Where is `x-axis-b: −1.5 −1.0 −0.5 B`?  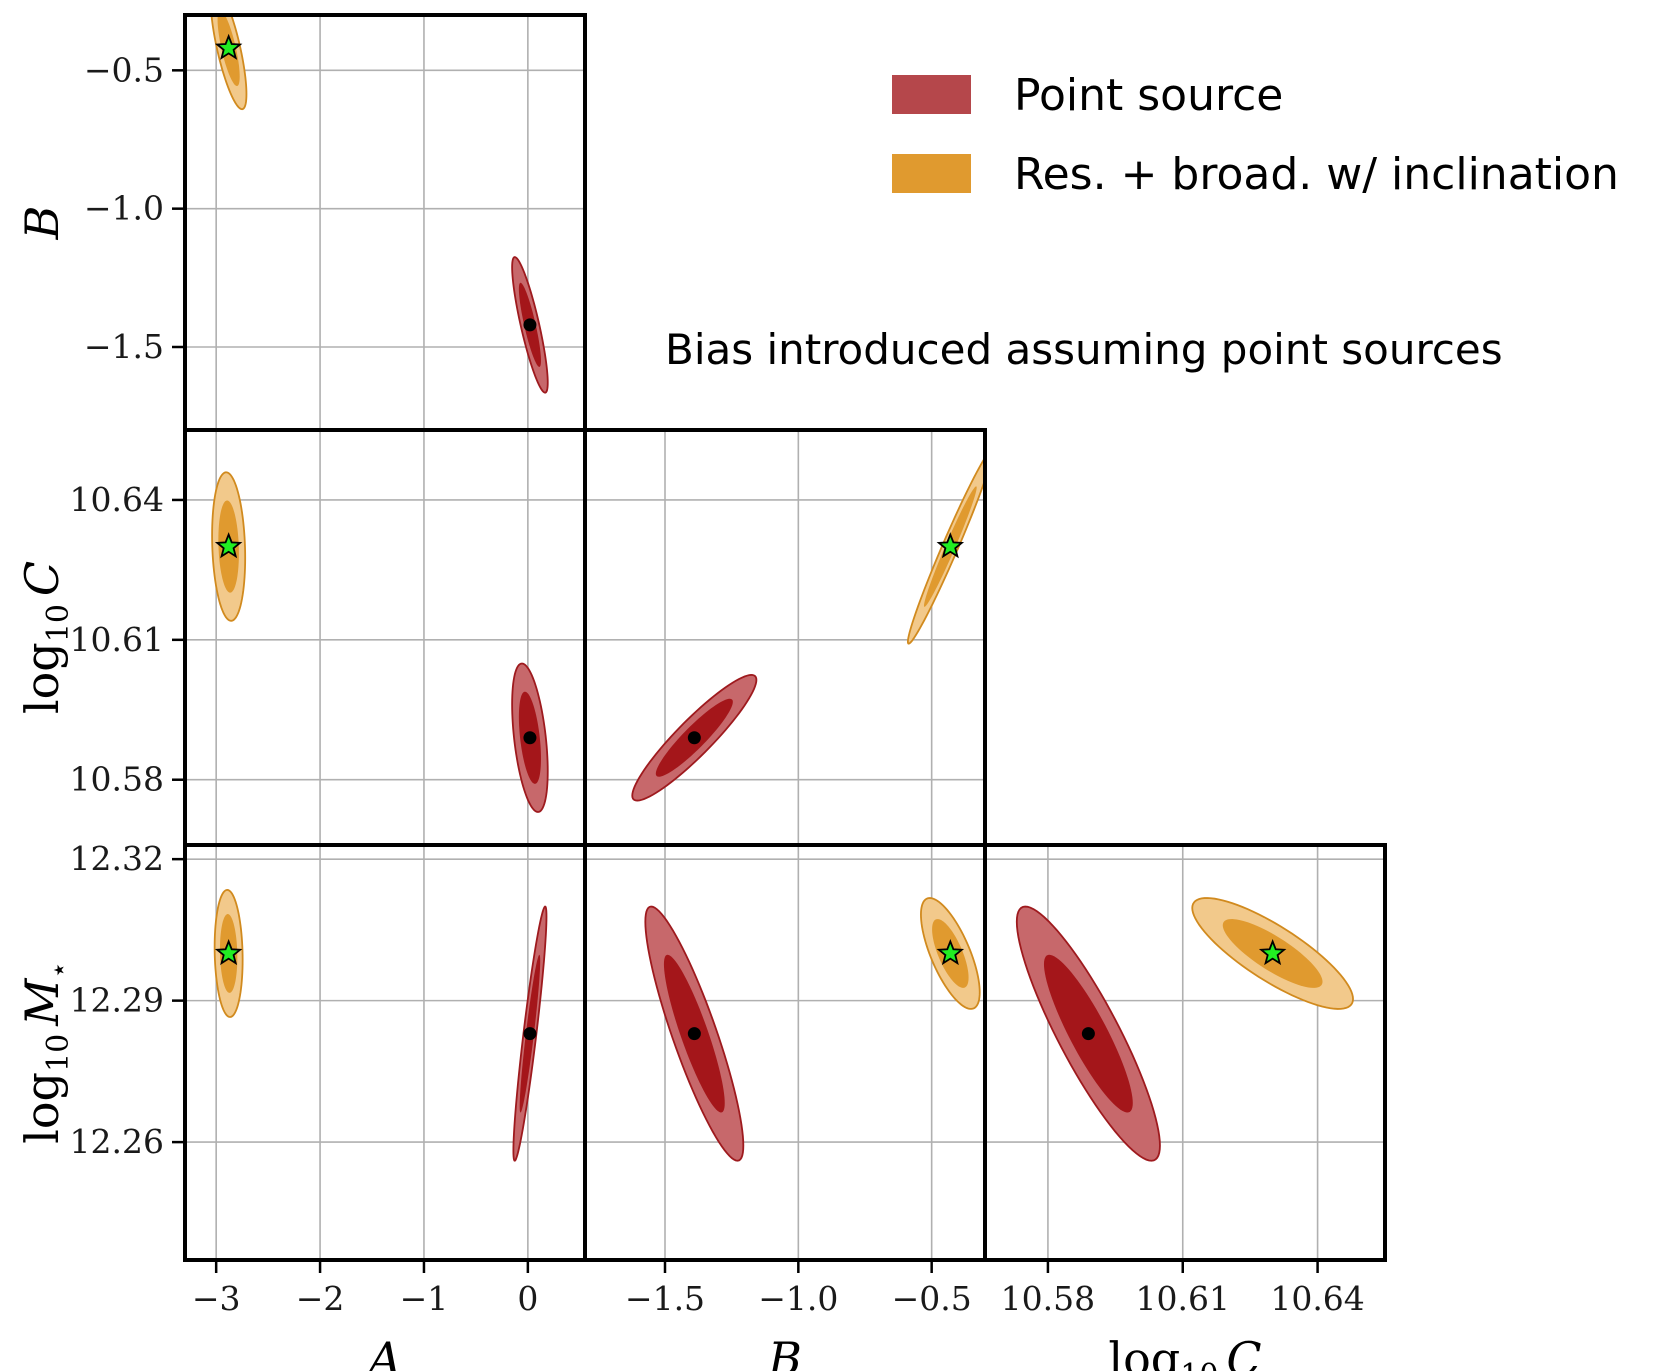
x-axis-b: −1.5 −1.0 −0.5 B is located at coordinates (798, 1315).